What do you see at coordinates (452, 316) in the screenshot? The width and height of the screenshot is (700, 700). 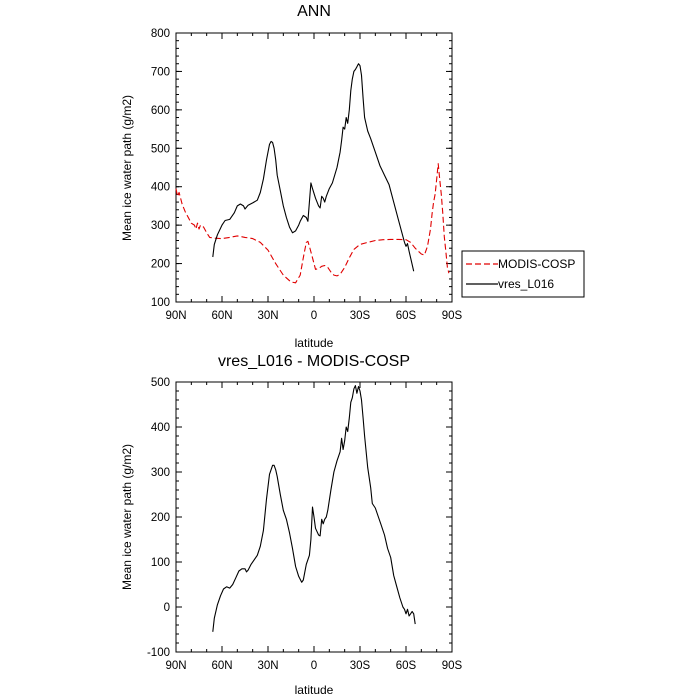 I see `top-x-tick-label: 90S` at bounding box center [452, 316].